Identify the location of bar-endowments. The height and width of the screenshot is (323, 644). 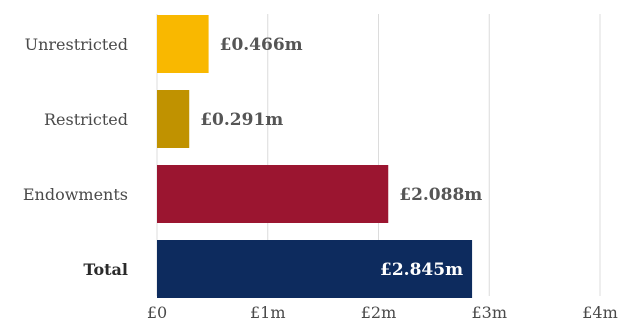
(273, 194).